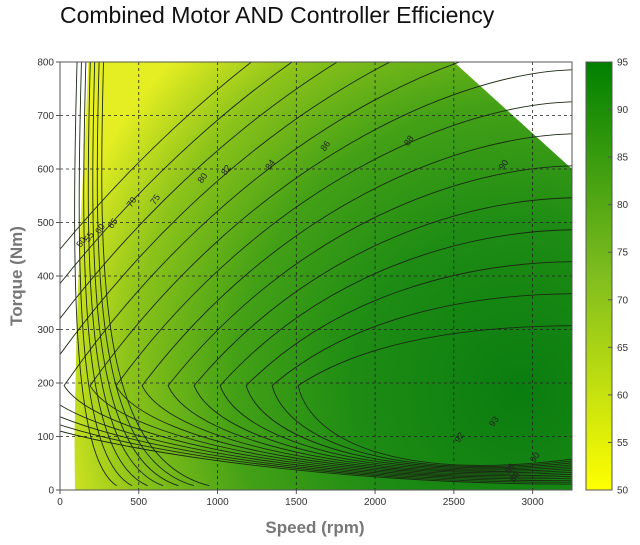 Image resolution: width=640 pixels, height=545 pixels. What do you see at coordinates (45, 437) in the screenshot?
I see `y-tick-label: 100` at bounding box center [45, 437].